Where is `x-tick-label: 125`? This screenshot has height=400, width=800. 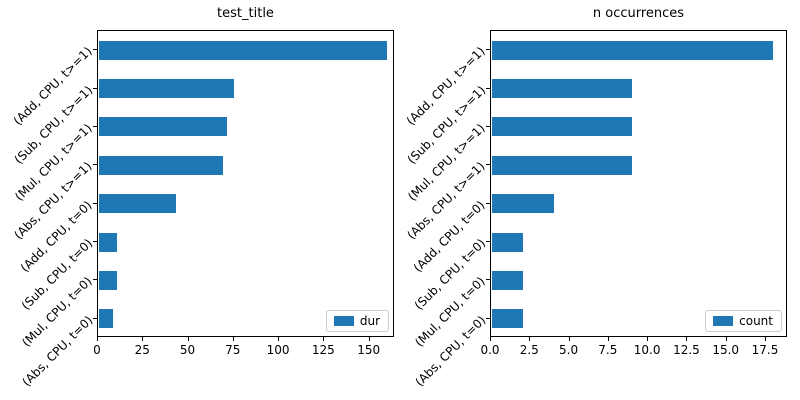 x-tick-label: 125 is located at coordinates (323, 350).